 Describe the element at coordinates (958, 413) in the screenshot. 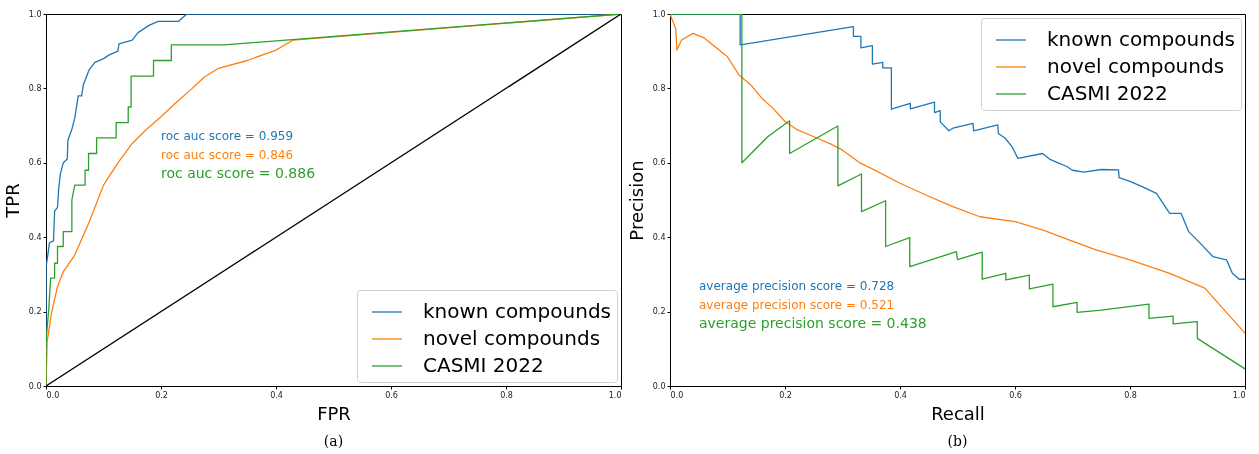

I see `x-axis-title: Recall` at that location.